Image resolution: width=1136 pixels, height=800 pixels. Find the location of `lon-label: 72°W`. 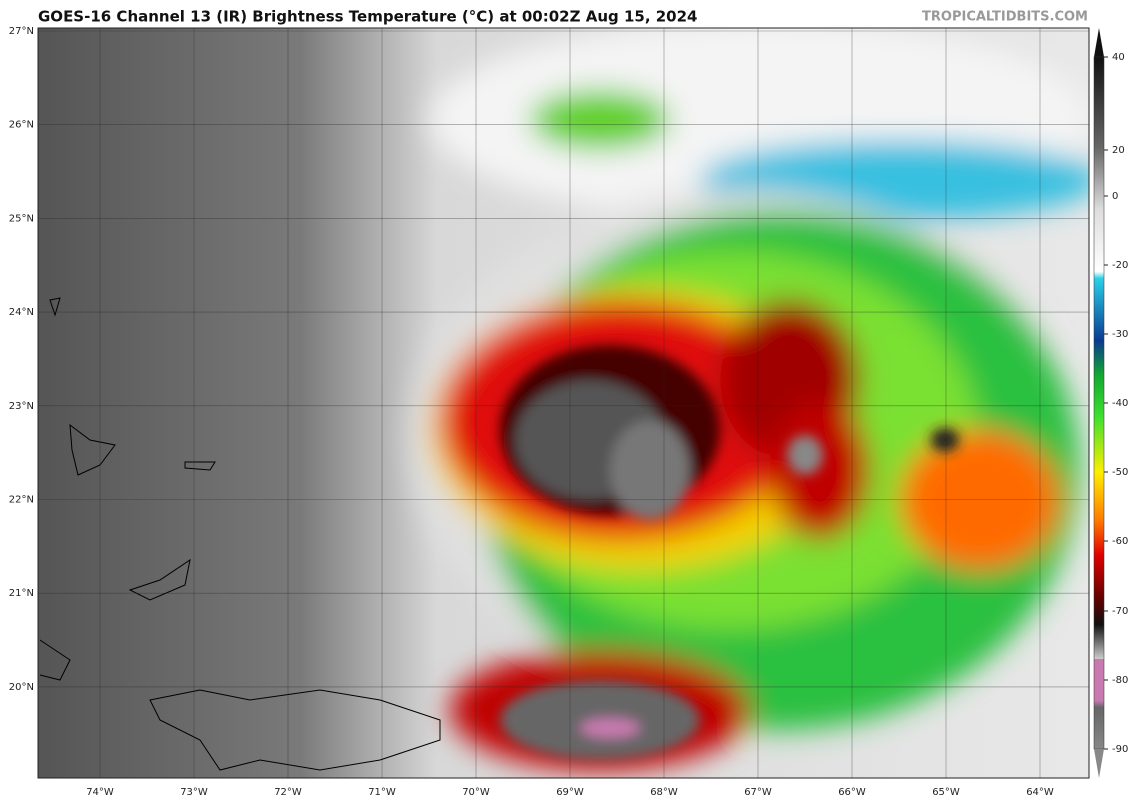

lon-label: 72°W is located at coordinates (288, 792).